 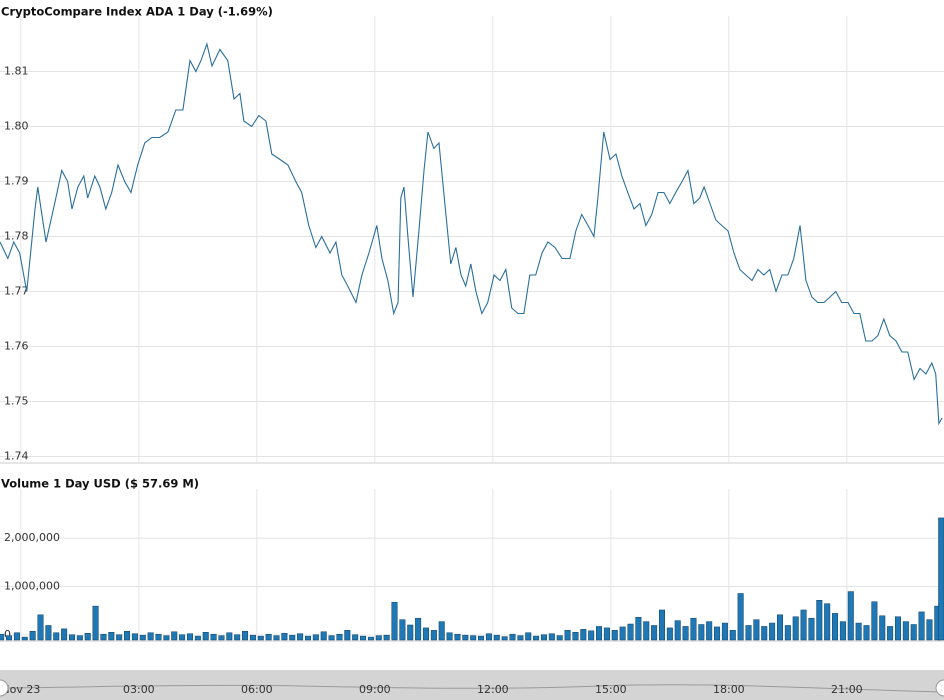 I want to click on y-tick-label: 2,000,000, so click(x=32, y=537).